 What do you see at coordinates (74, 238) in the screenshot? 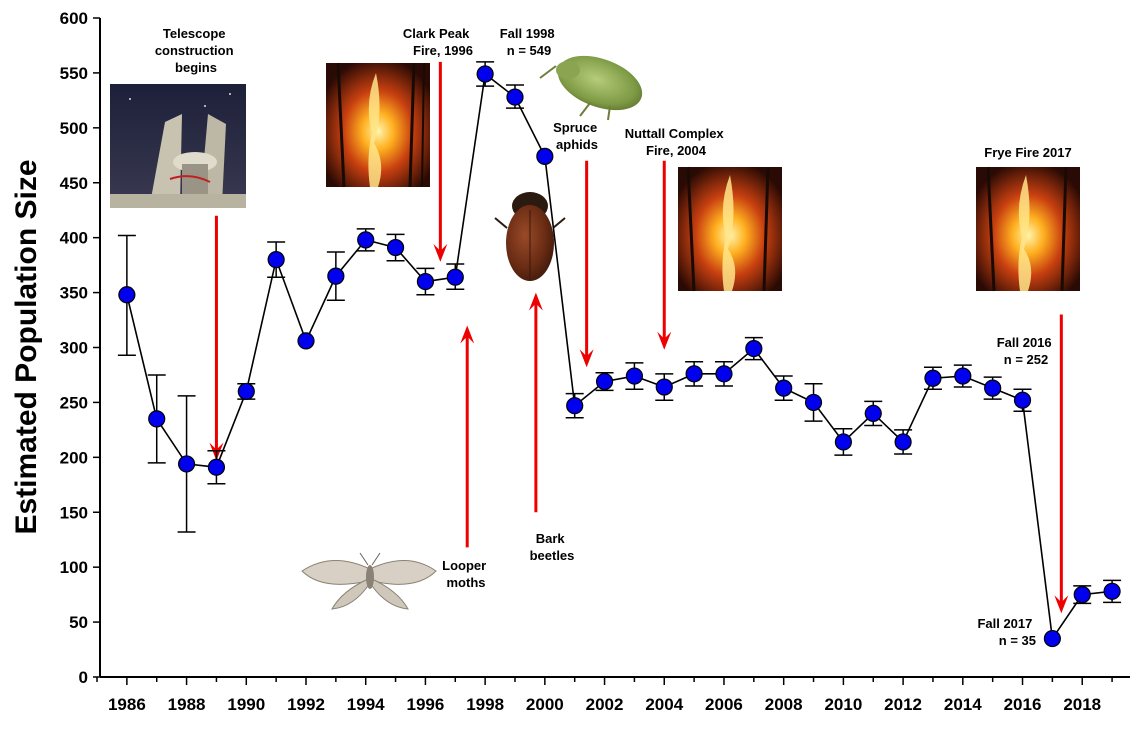
I see `y-tick-label: 400` at bounding box center [74, 238].